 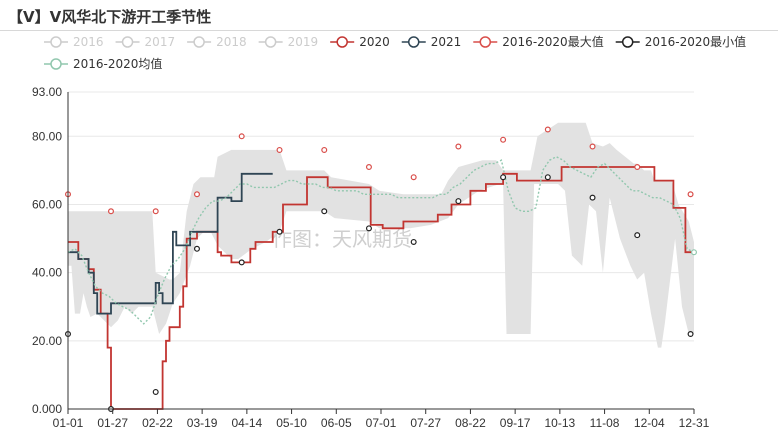 I want to click on x-tick-label: 10-13, so click(x=560, y=423).